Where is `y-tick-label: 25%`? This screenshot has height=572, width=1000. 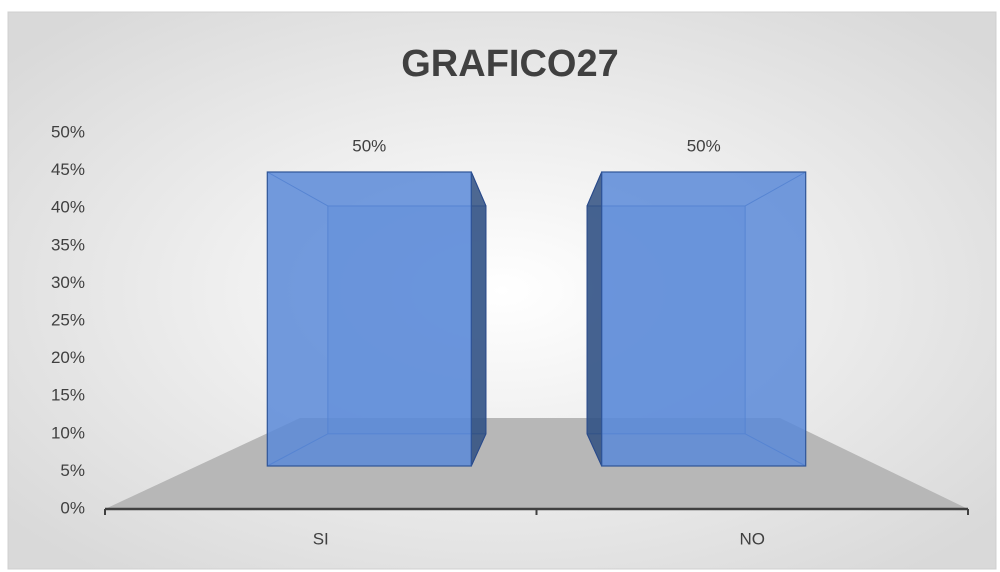
y-tick-label: 25% is located at coordinates (68, 319).